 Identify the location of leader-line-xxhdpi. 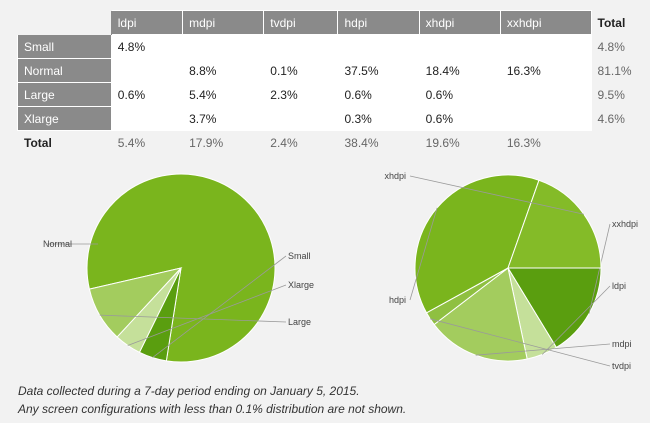
(599, 268).